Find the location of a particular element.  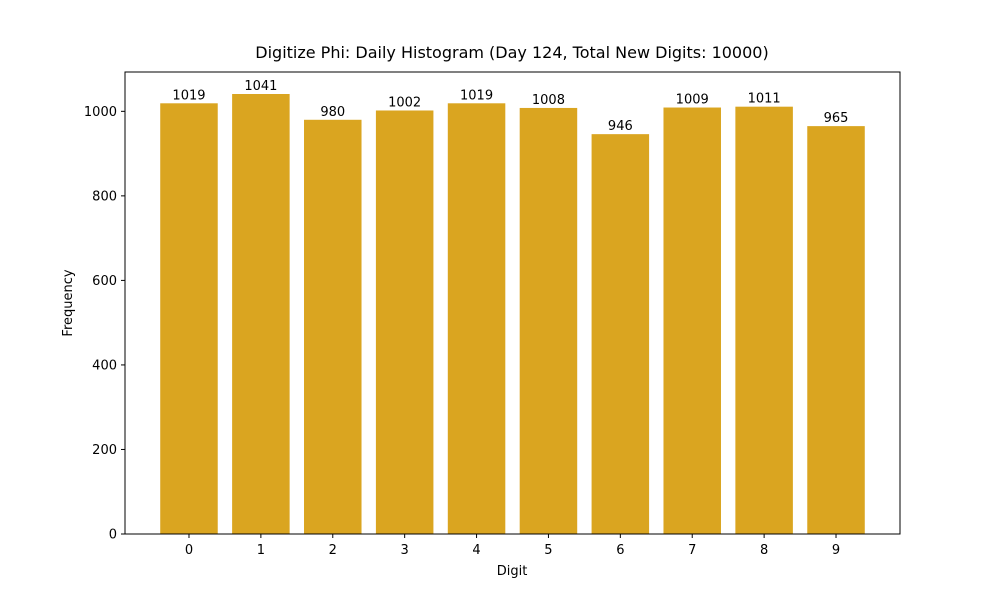

value-label: 1008 is located at coordinates (548, 100).